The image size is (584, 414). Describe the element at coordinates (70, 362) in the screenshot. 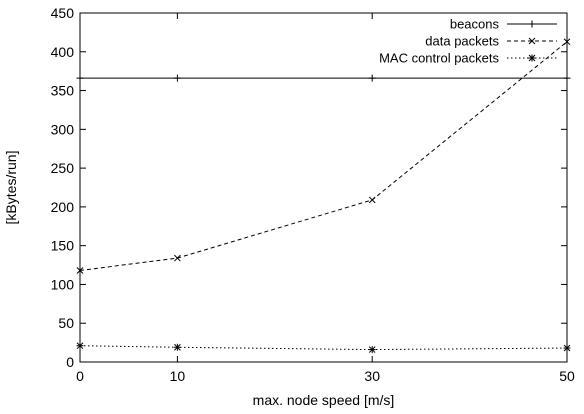

I see `y-tick-label: 0` at that location.